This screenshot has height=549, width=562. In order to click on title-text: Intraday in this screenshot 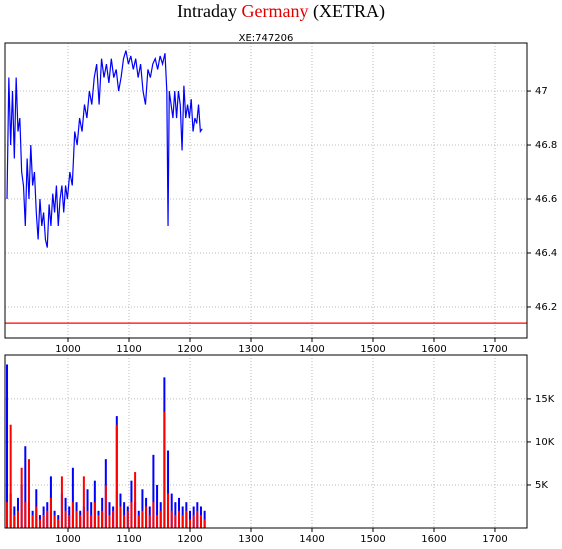, I will do `click(207, 11)`.